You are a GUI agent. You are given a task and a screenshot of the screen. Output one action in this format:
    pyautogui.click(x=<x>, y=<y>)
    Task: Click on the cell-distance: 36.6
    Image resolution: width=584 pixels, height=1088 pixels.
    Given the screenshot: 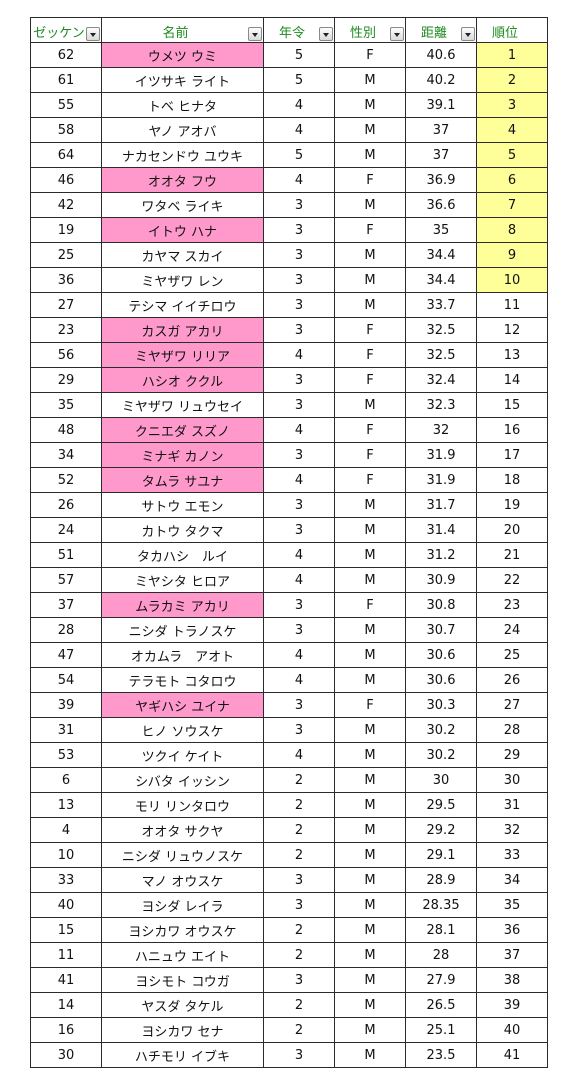 What is the action you would take?
    pyautogui.click(x=441, y=205)
    